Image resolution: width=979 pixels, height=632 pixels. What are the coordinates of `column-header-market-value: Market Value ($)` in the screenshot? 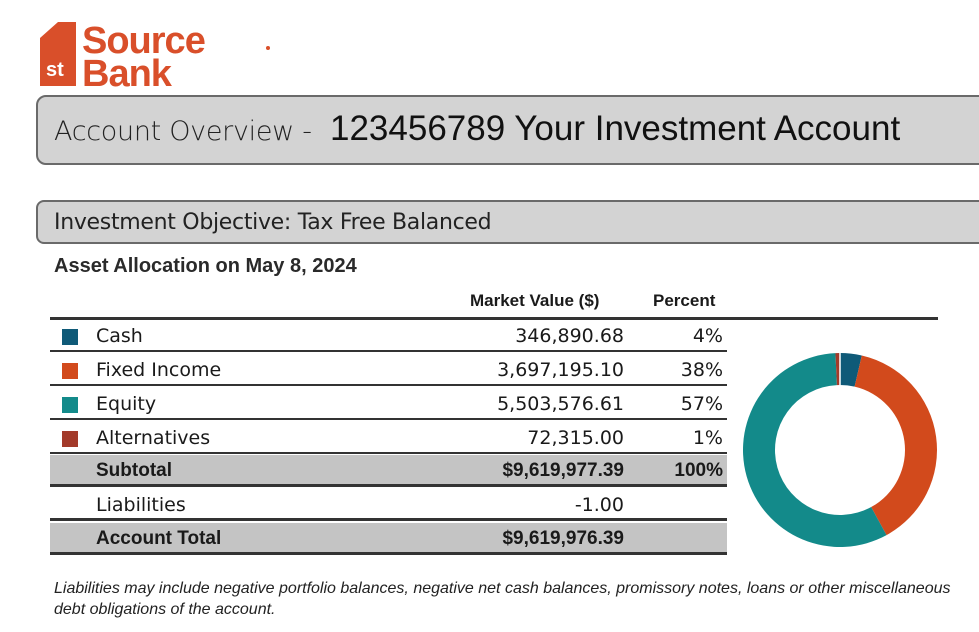 It's located at (535, 300).